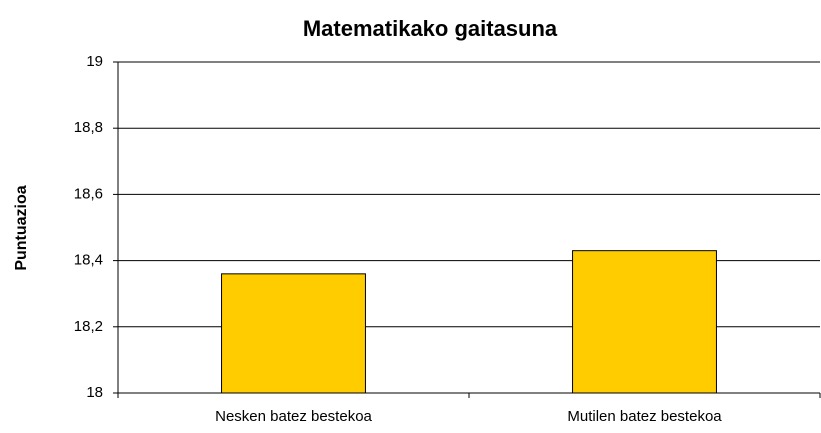 The width and height of the screenshot is (821, 433). I want to click on y-tick-label: 18,6, so click(88, 193).